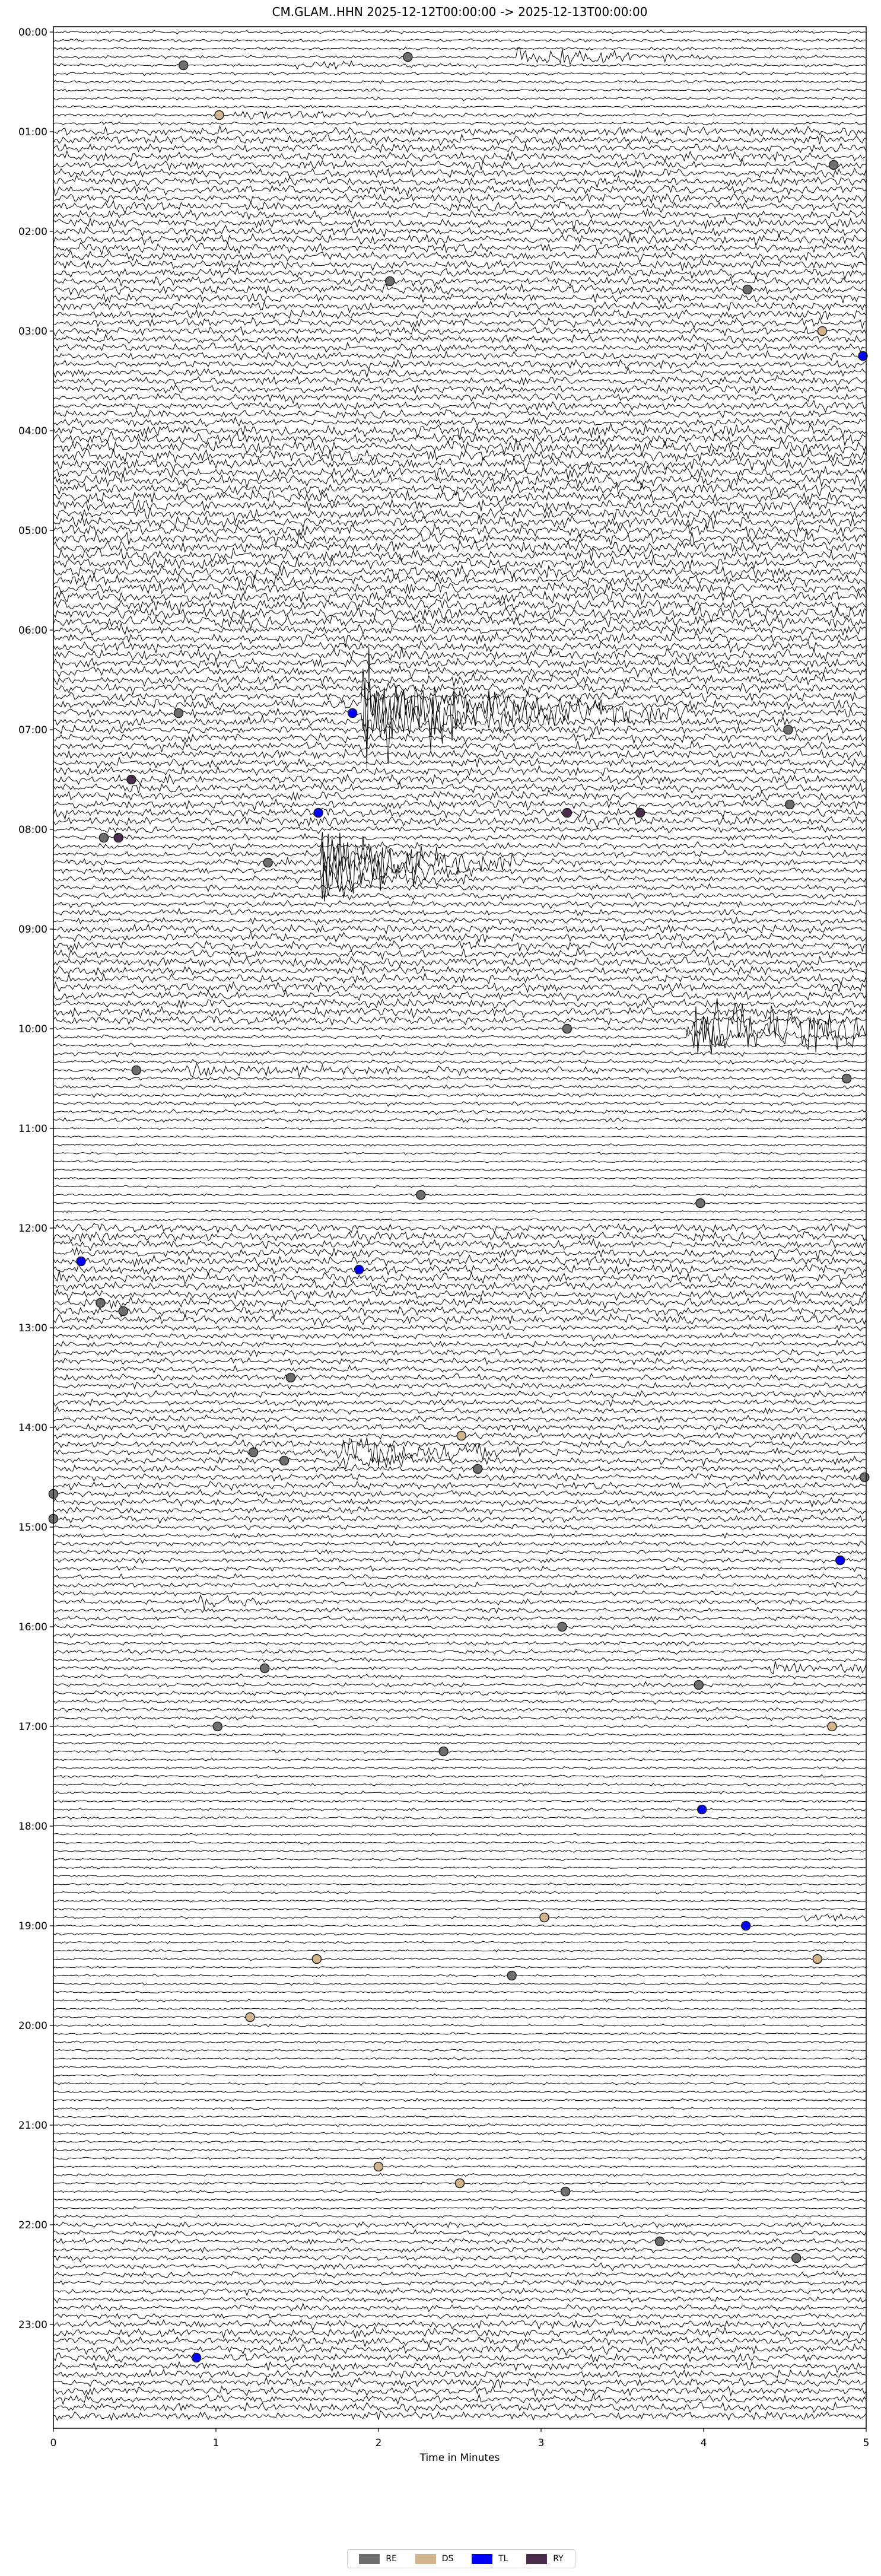 Image resolution: width=881 pixels, height=2576 pixels. What do you see at coordinates (32, 631) in the screenshot?
I see `y-tick-label: 06:00` at bounding box center [32, 631].